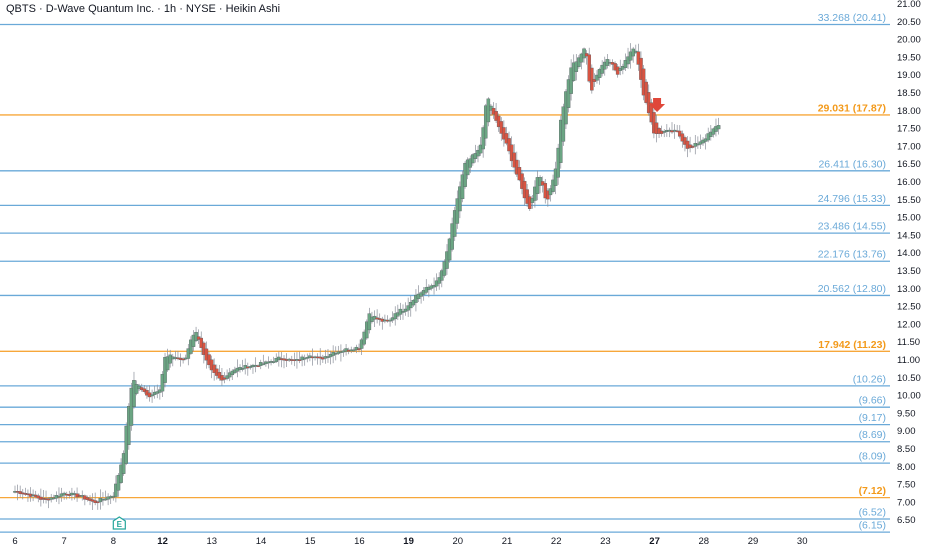 The image size is (932, 550). I want to click on earnings-marker-label: E, so click(120, 524).